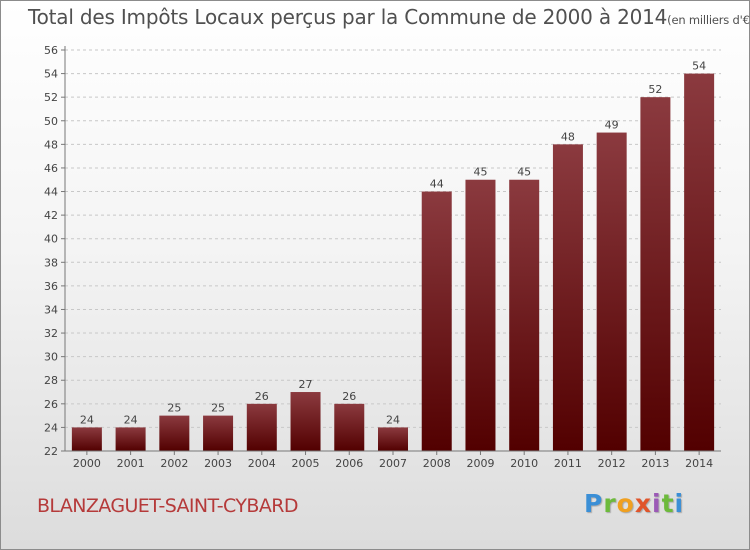 This screenshot has height=550, width=750. Describe the element at coordinates (51, 239) in the screenshot. I see `y-tick-label: 40` at that location.